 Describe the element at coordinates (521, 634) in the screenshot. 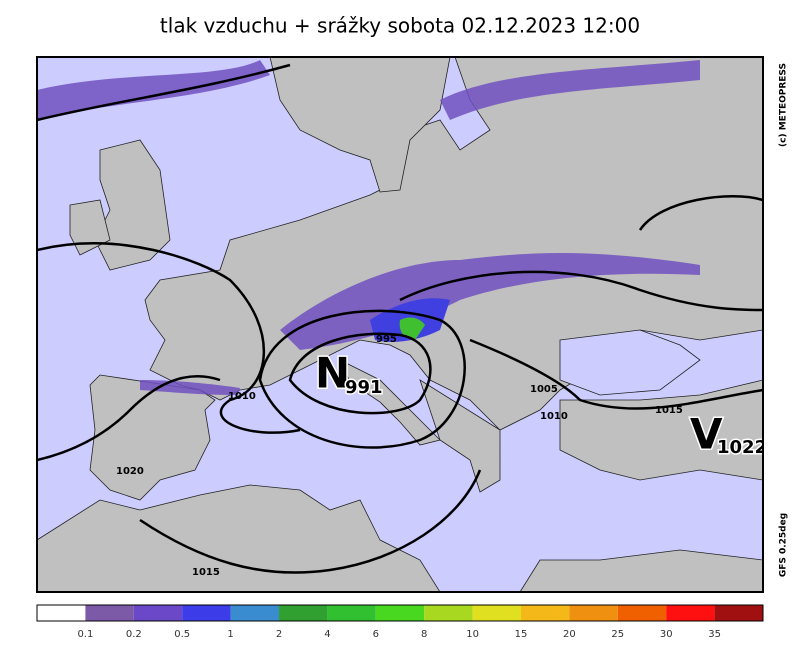

I see `legend-label: 15` at that location.